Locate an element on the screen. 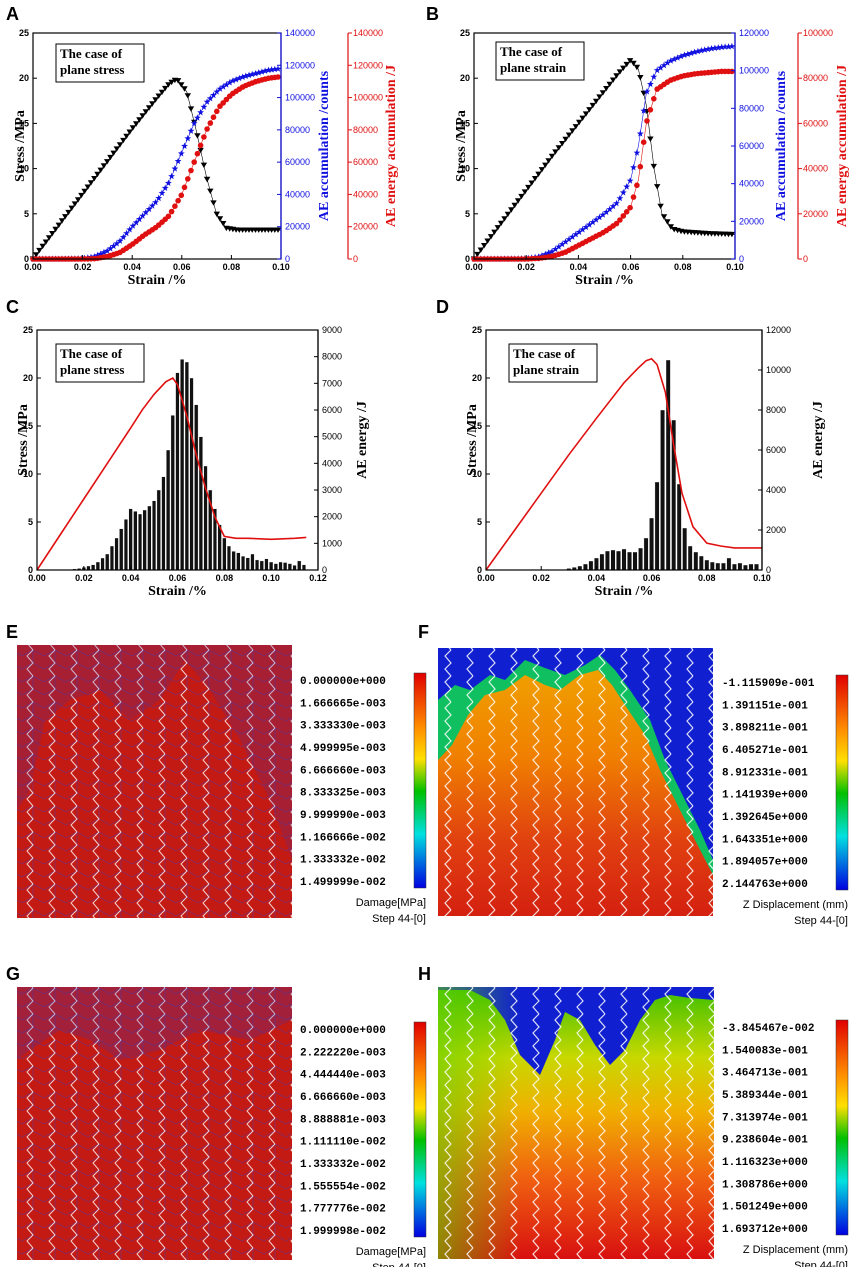 Image resolution: width=858 pixels, height=1267 pixels. panel-label-d: D is located at coordinates (442, 307).